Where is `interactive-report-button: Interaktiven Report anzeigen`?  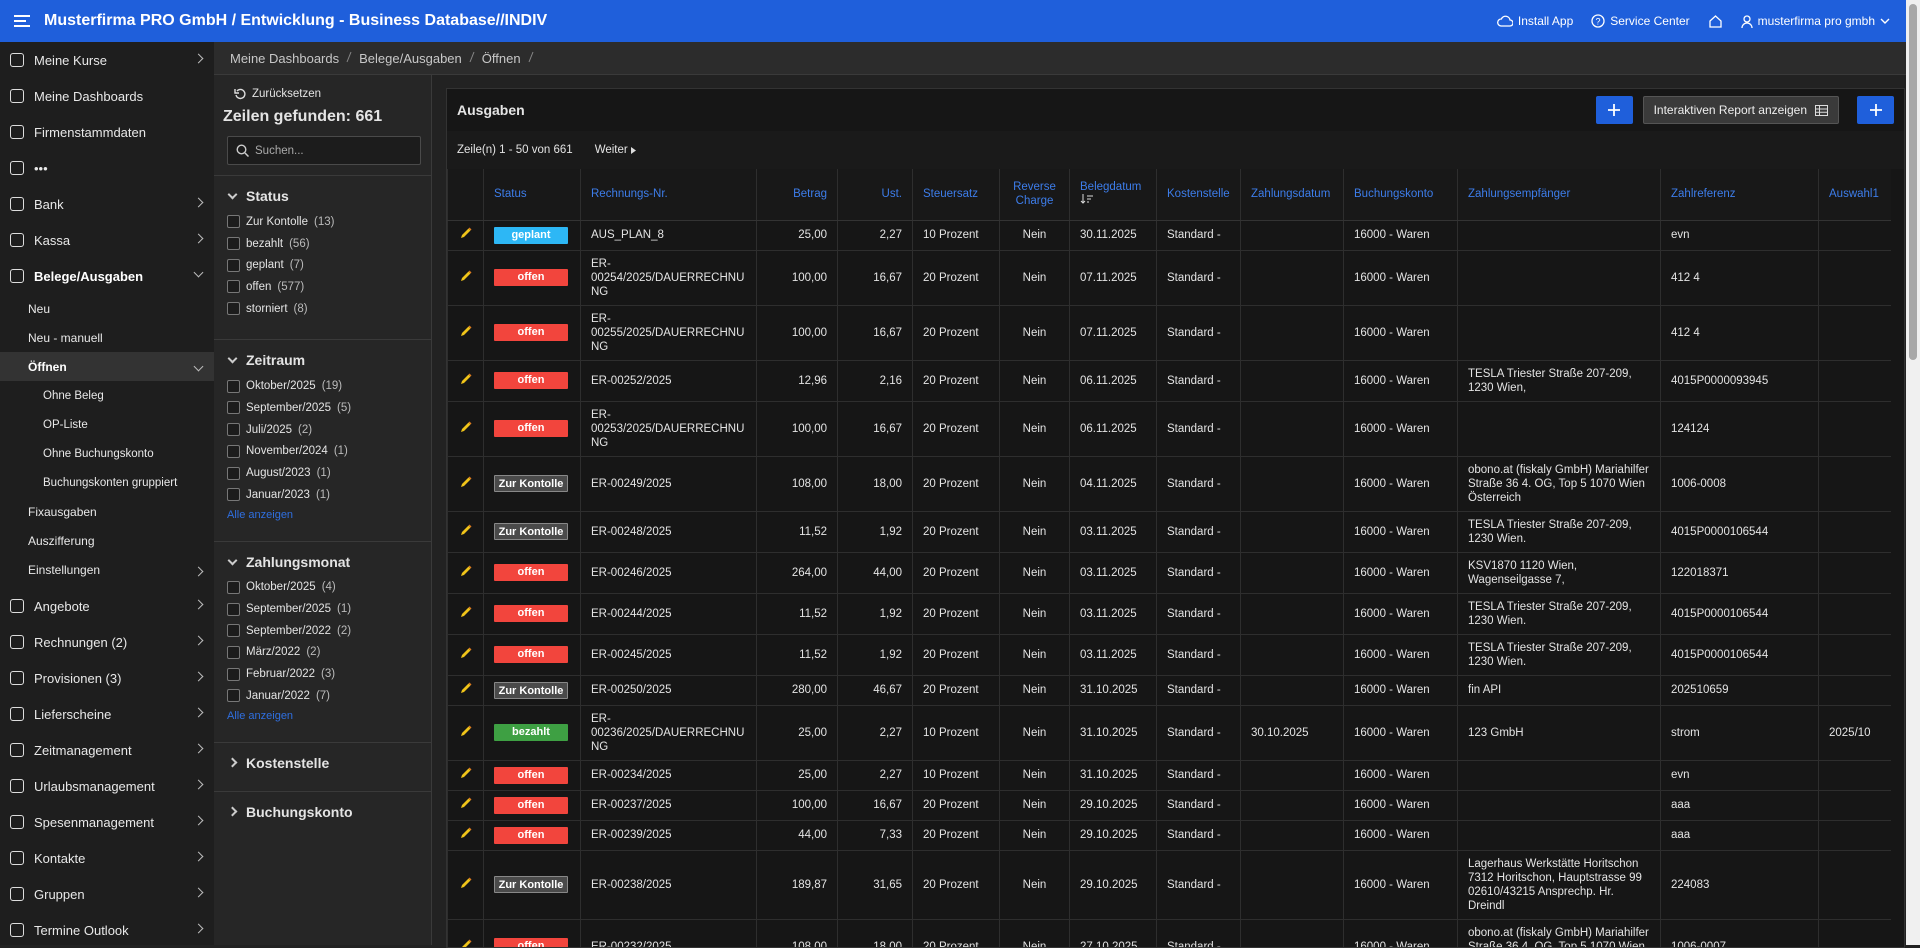 interactive-report-button: Interaktiven Report anzeigen is located at coordinates (1741, 110).